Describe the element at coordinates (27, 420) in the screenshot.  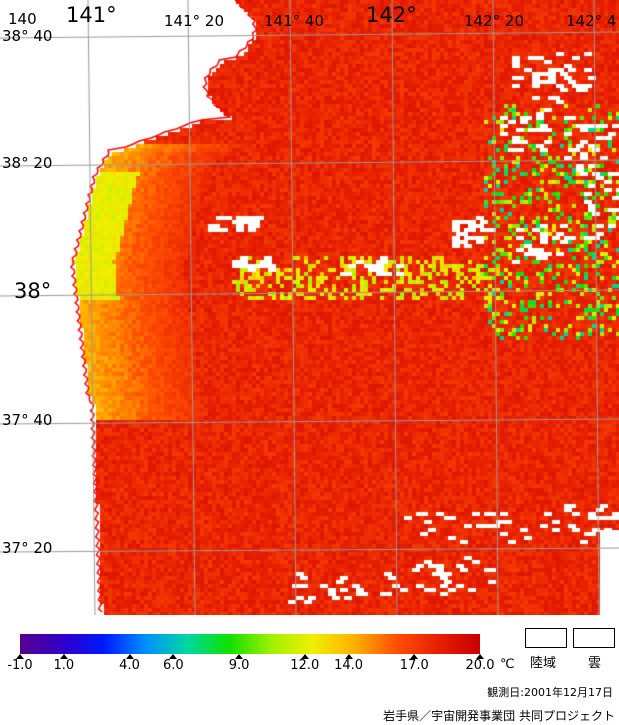
I see `lat-label-37-40: 37° 40` at that location.